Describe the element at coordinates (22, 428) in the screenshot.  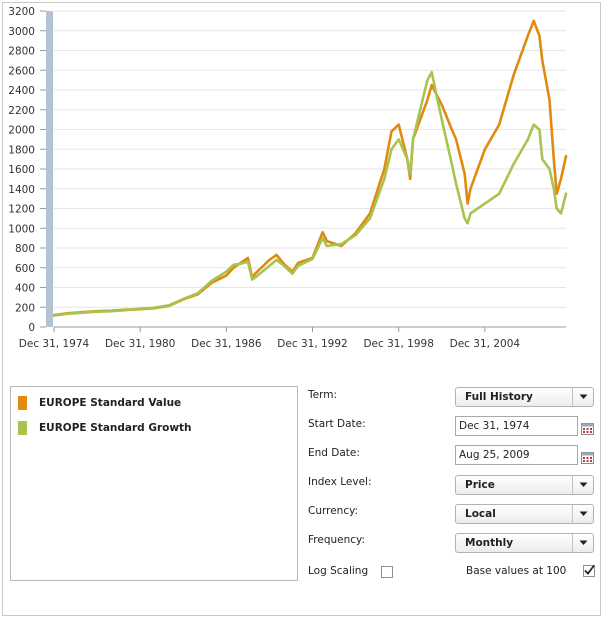
I see `legend-swatch-growth` at that location.